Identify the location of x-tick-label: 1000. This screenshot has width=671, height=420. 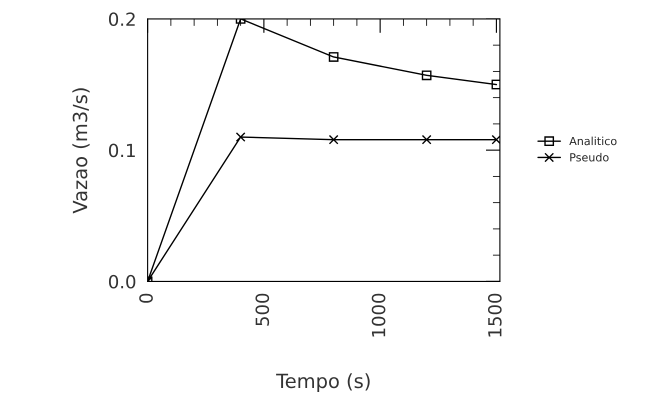
(379, 315).